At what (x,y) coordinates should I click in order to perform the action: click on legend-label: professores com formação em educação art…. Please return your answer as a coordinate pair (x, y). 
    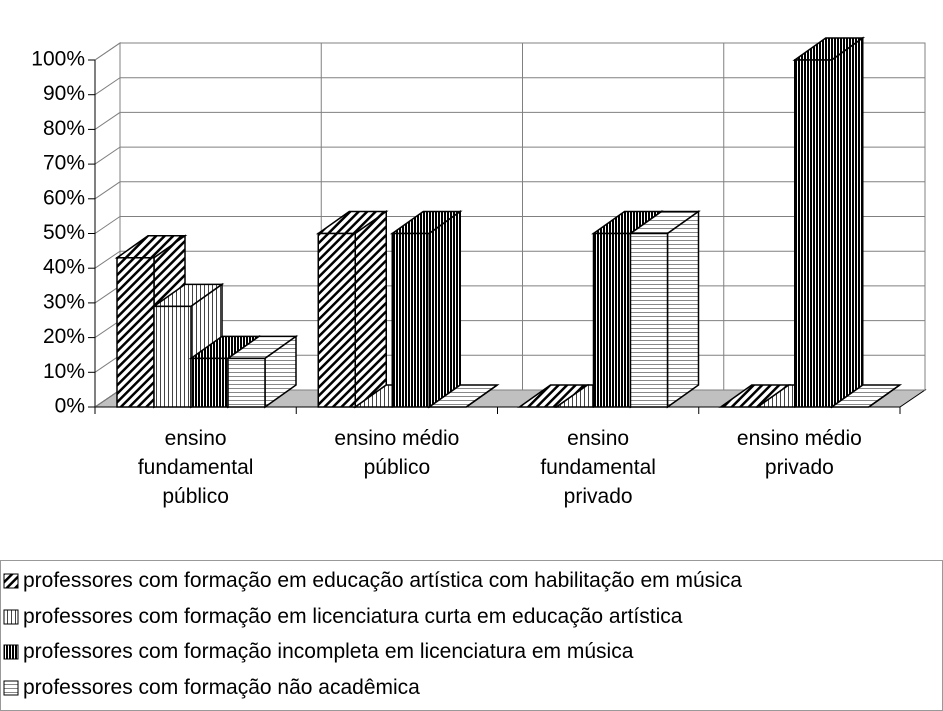
    Looking at the image, I should click on (382, 580).